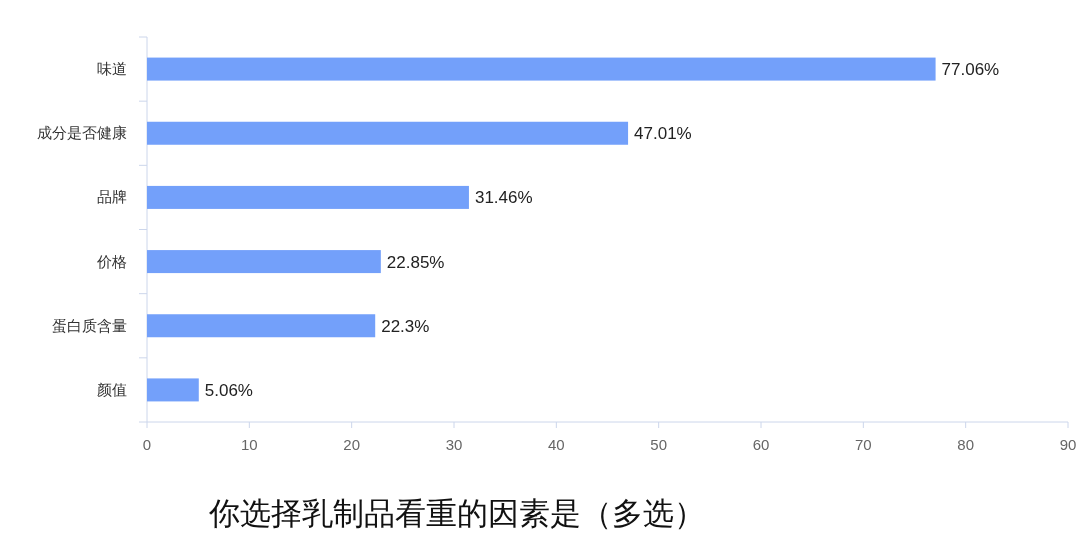 The height and width of the screenshot is (557, 1080). Describe the element at coordinates (761, 444) in the screenshot. I see `x-tick-label: 60` at that location.